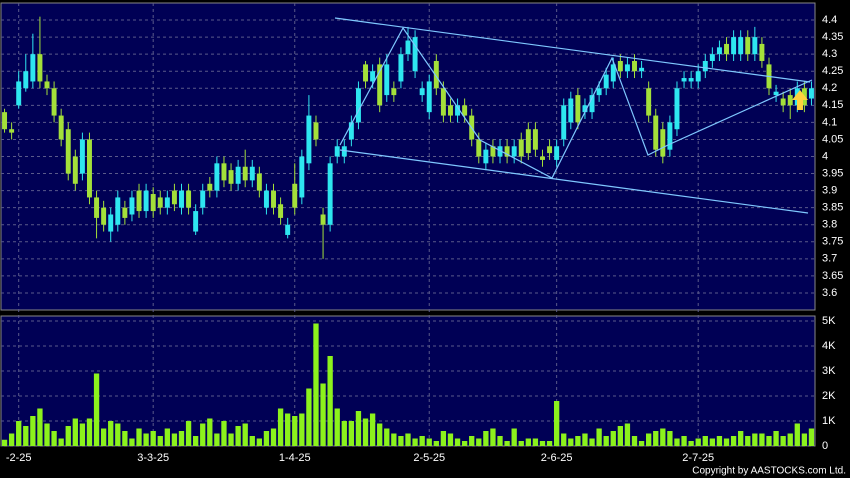 This screenshot has height=478, width=850. Describe the element at coordinates (829, 321) in the screenshot. I see `y-tick-label: 5K` at that location.